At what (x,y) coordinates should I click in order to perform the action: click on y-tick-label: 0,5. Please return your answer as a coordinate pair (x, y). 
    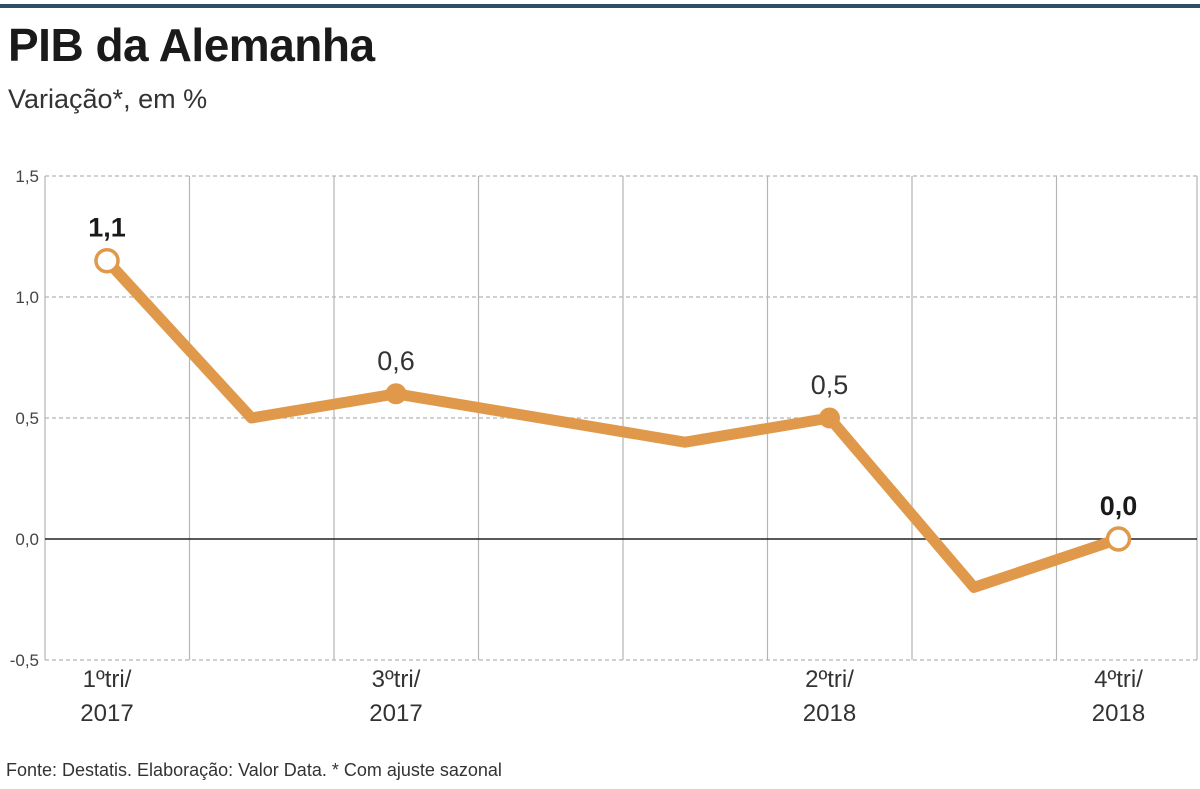
    Looking at the image, I should click on (27, 418).